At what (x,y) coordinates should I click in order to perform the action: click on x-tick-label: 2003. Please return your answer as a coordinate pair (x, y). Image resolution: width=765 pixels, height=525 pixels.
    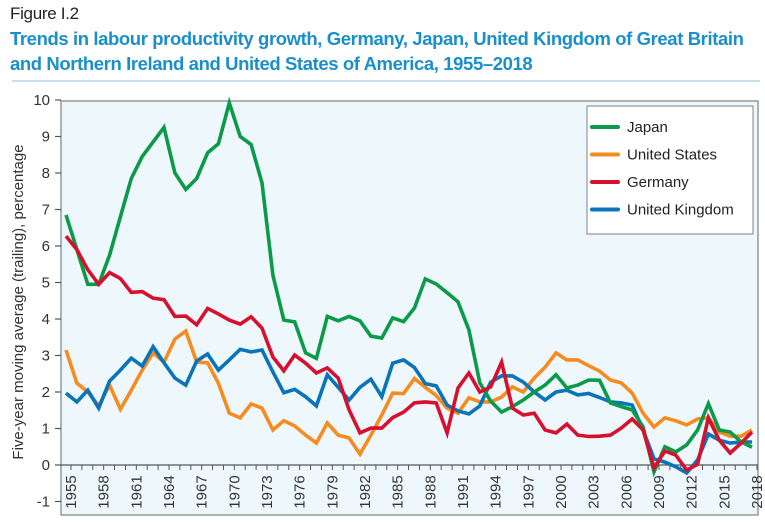
    Looking at the image, I should click on (594, 491).